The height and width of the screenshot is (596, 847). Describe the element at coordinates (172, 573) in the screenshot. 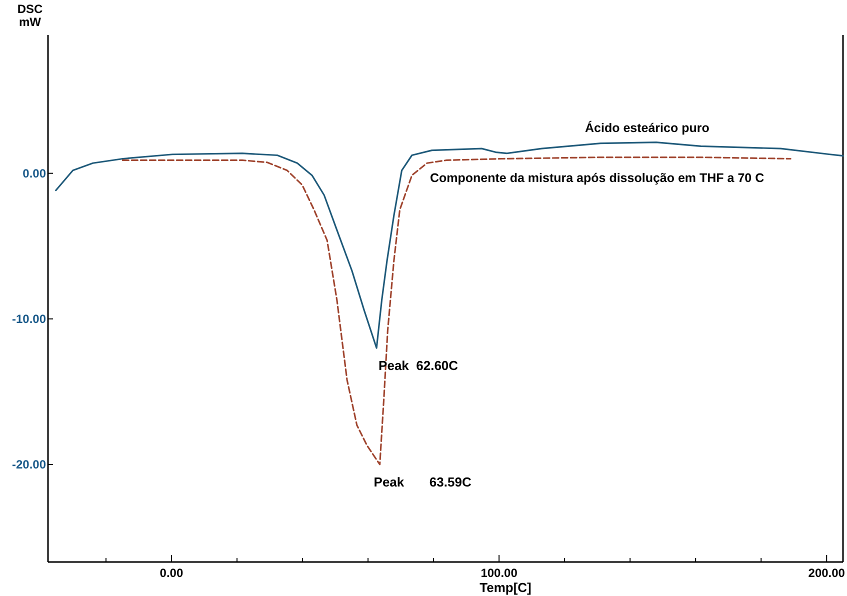

I see `x-tick-label: 0.00` at that location.